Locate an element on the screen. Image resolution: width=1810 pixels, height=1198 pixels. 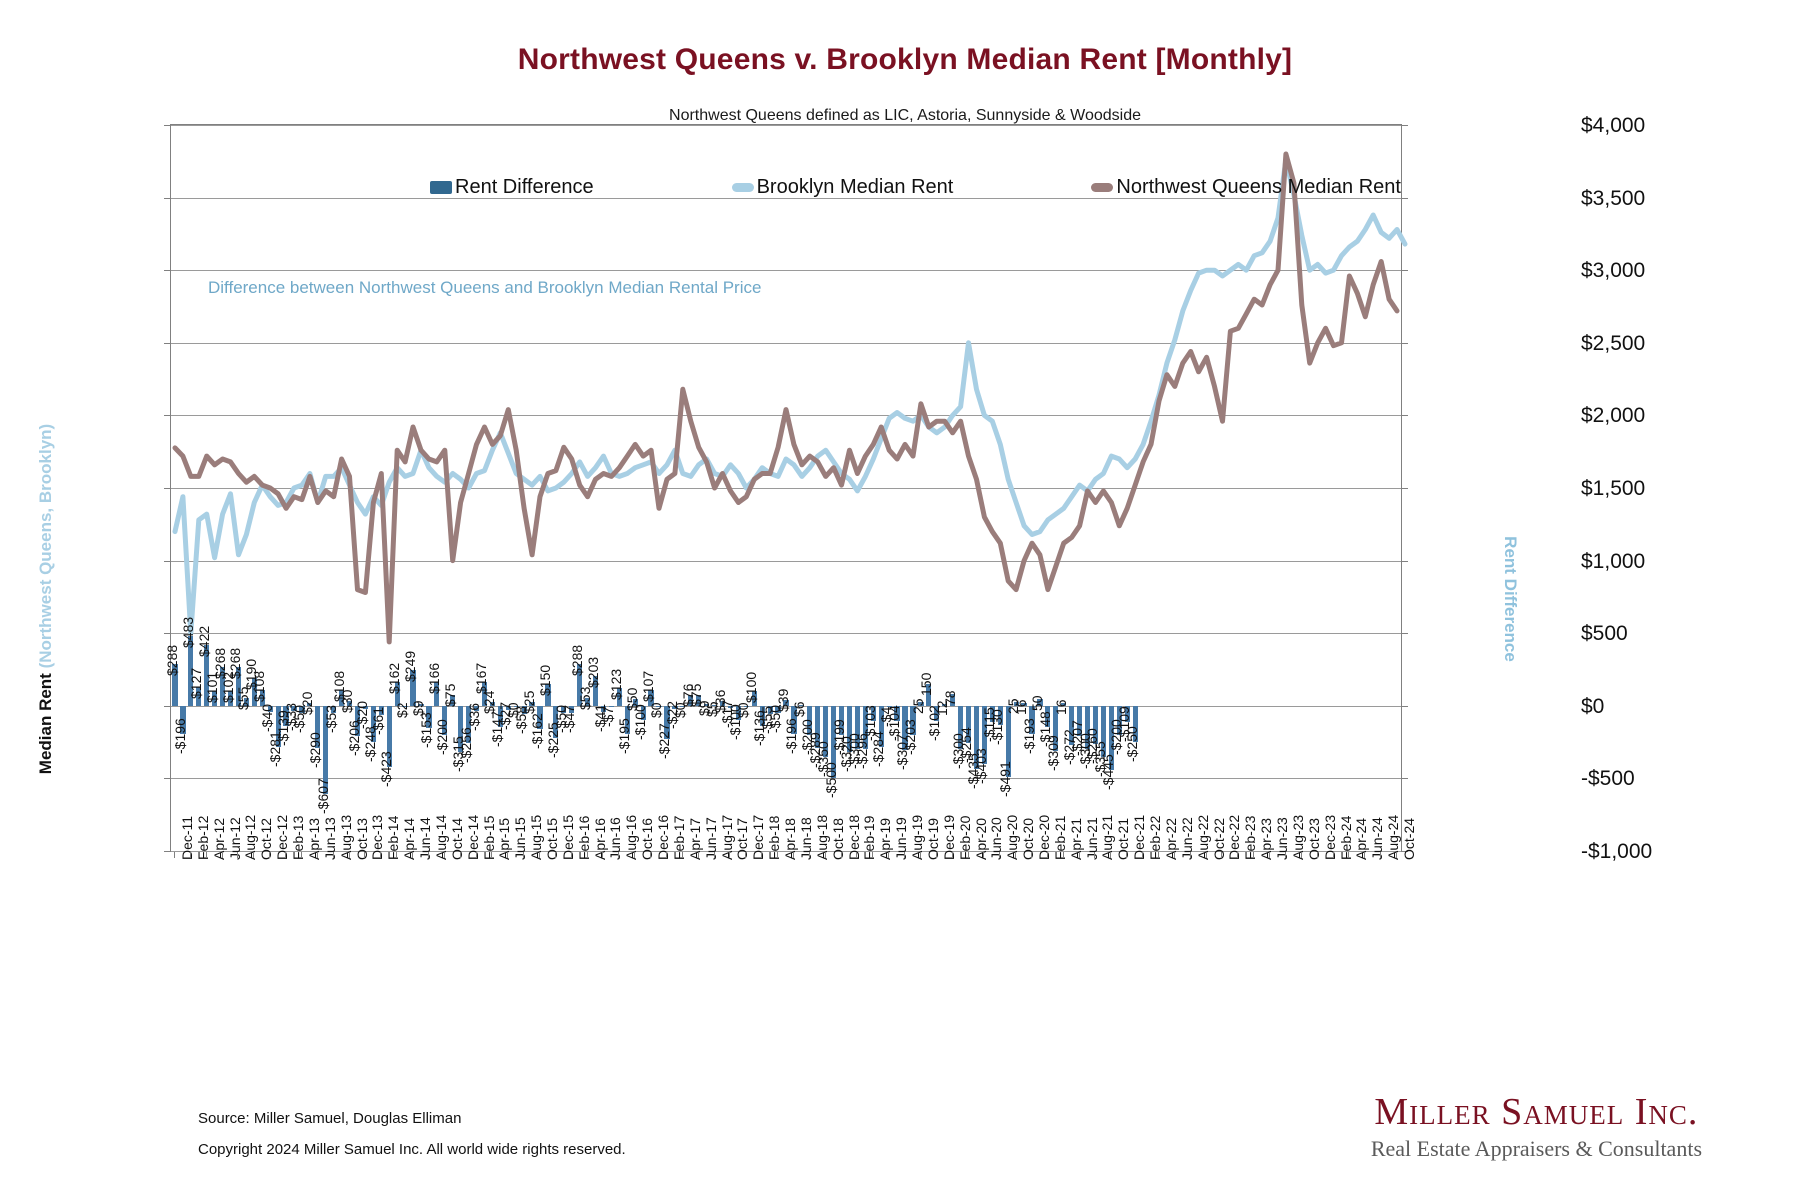
x-axis-tick-label: Jun-21 is located at coordinates (1091, 838).